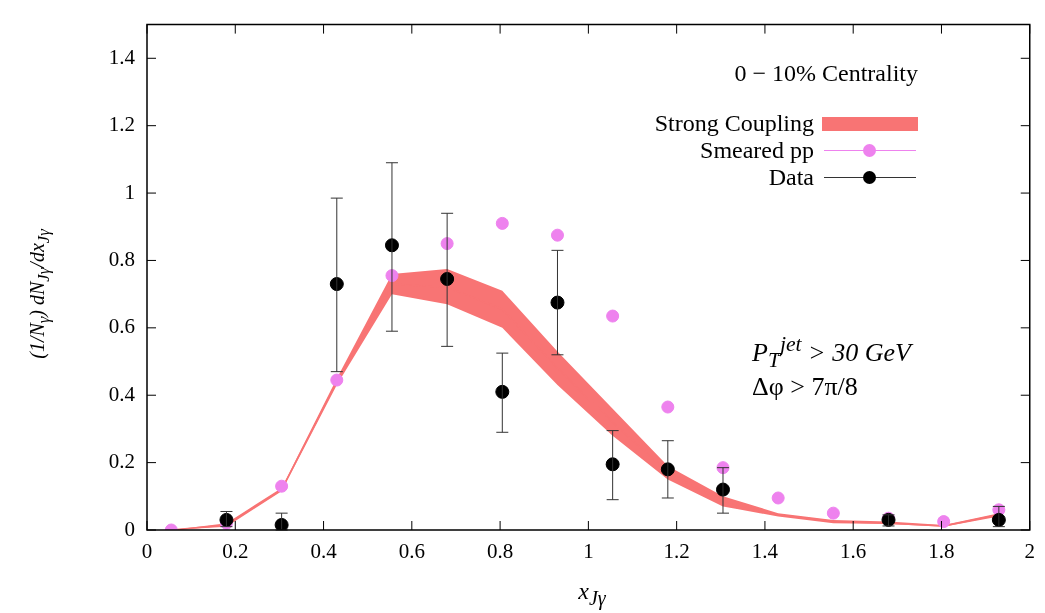 The height and width of the screenshot is (613, 1045). What do you see at coordinates (592, 594) in the screenshot?
I see `x-axis-title: x$_{Jγ}$` at bounding box center [592, 594].